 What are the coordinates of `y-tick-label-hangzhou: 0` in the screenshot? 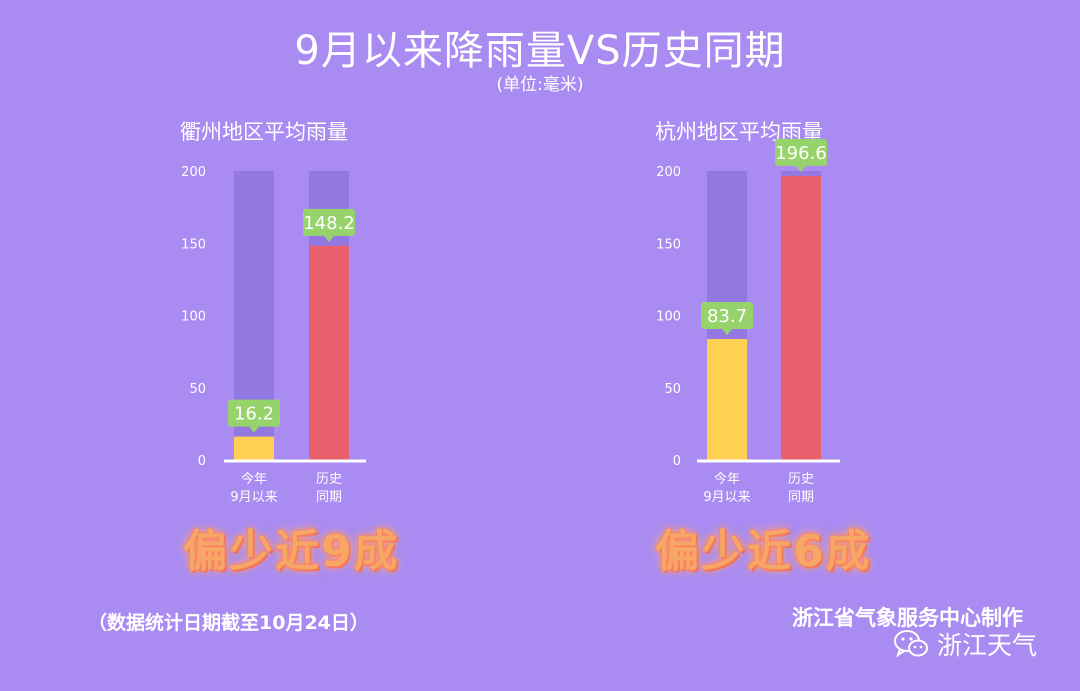 It's located at (677, 461).